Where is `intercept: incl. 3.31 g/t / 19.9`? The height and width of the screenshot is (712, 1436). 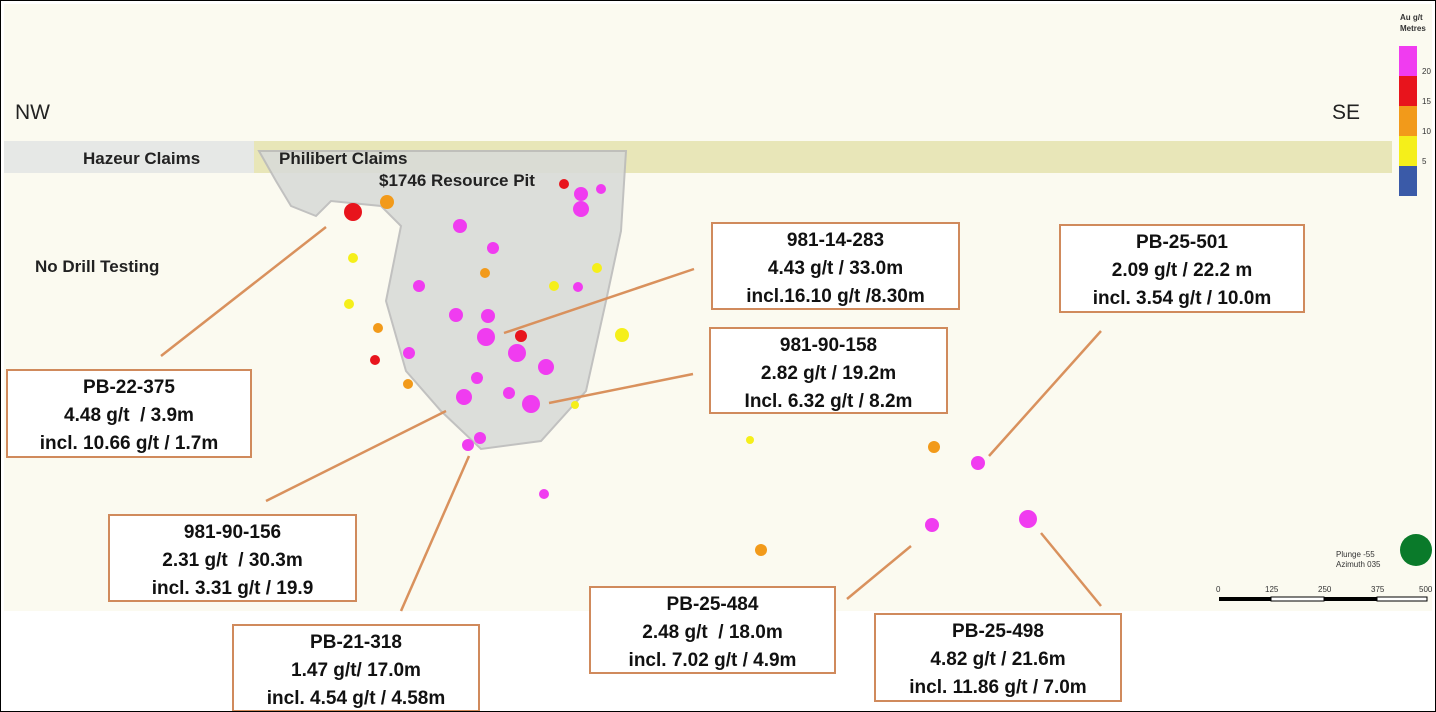
intercept: incl. 3.31 g/t / 19.9 is located at coordinates (232, 588).